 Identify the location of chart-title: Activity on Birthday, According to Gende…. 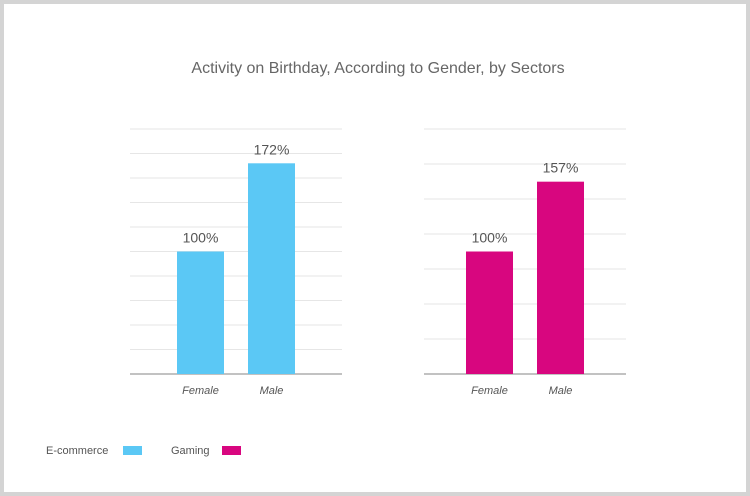
(377, 68).